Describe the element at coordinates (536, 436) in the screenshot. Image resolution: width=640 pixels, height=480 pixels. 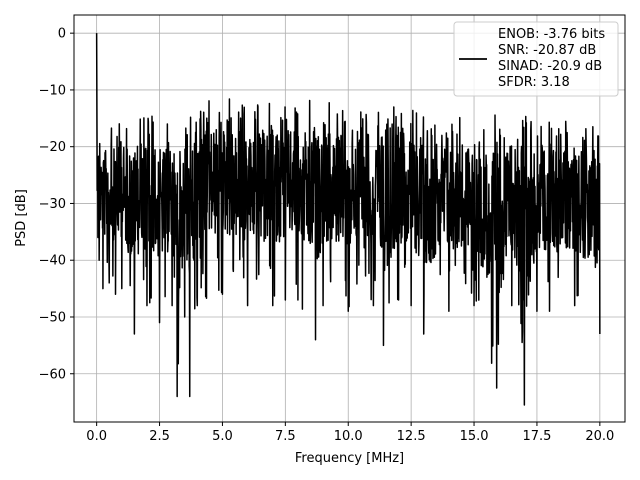
I see `x-tick-label: 17.5` at that location.